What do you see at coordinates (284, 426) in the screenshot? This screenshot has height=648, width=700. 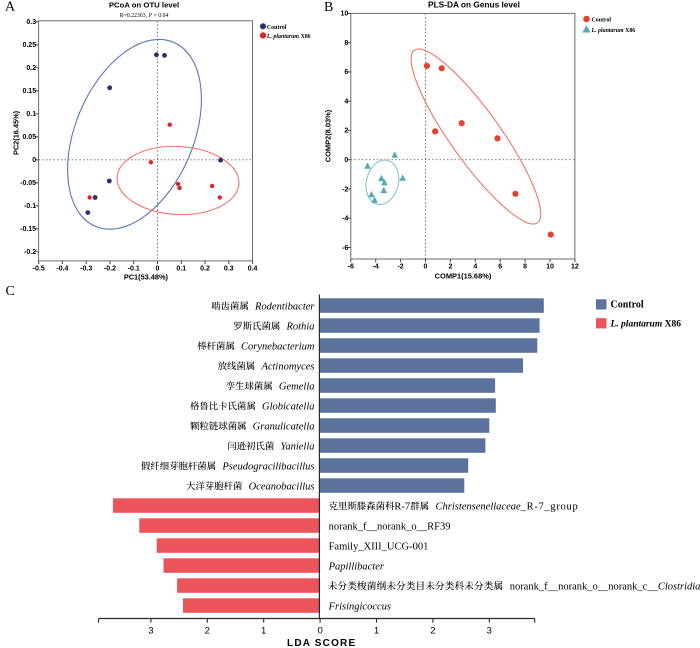 I see `svg-text: Granulicatella` at bounding box center [284, 426].